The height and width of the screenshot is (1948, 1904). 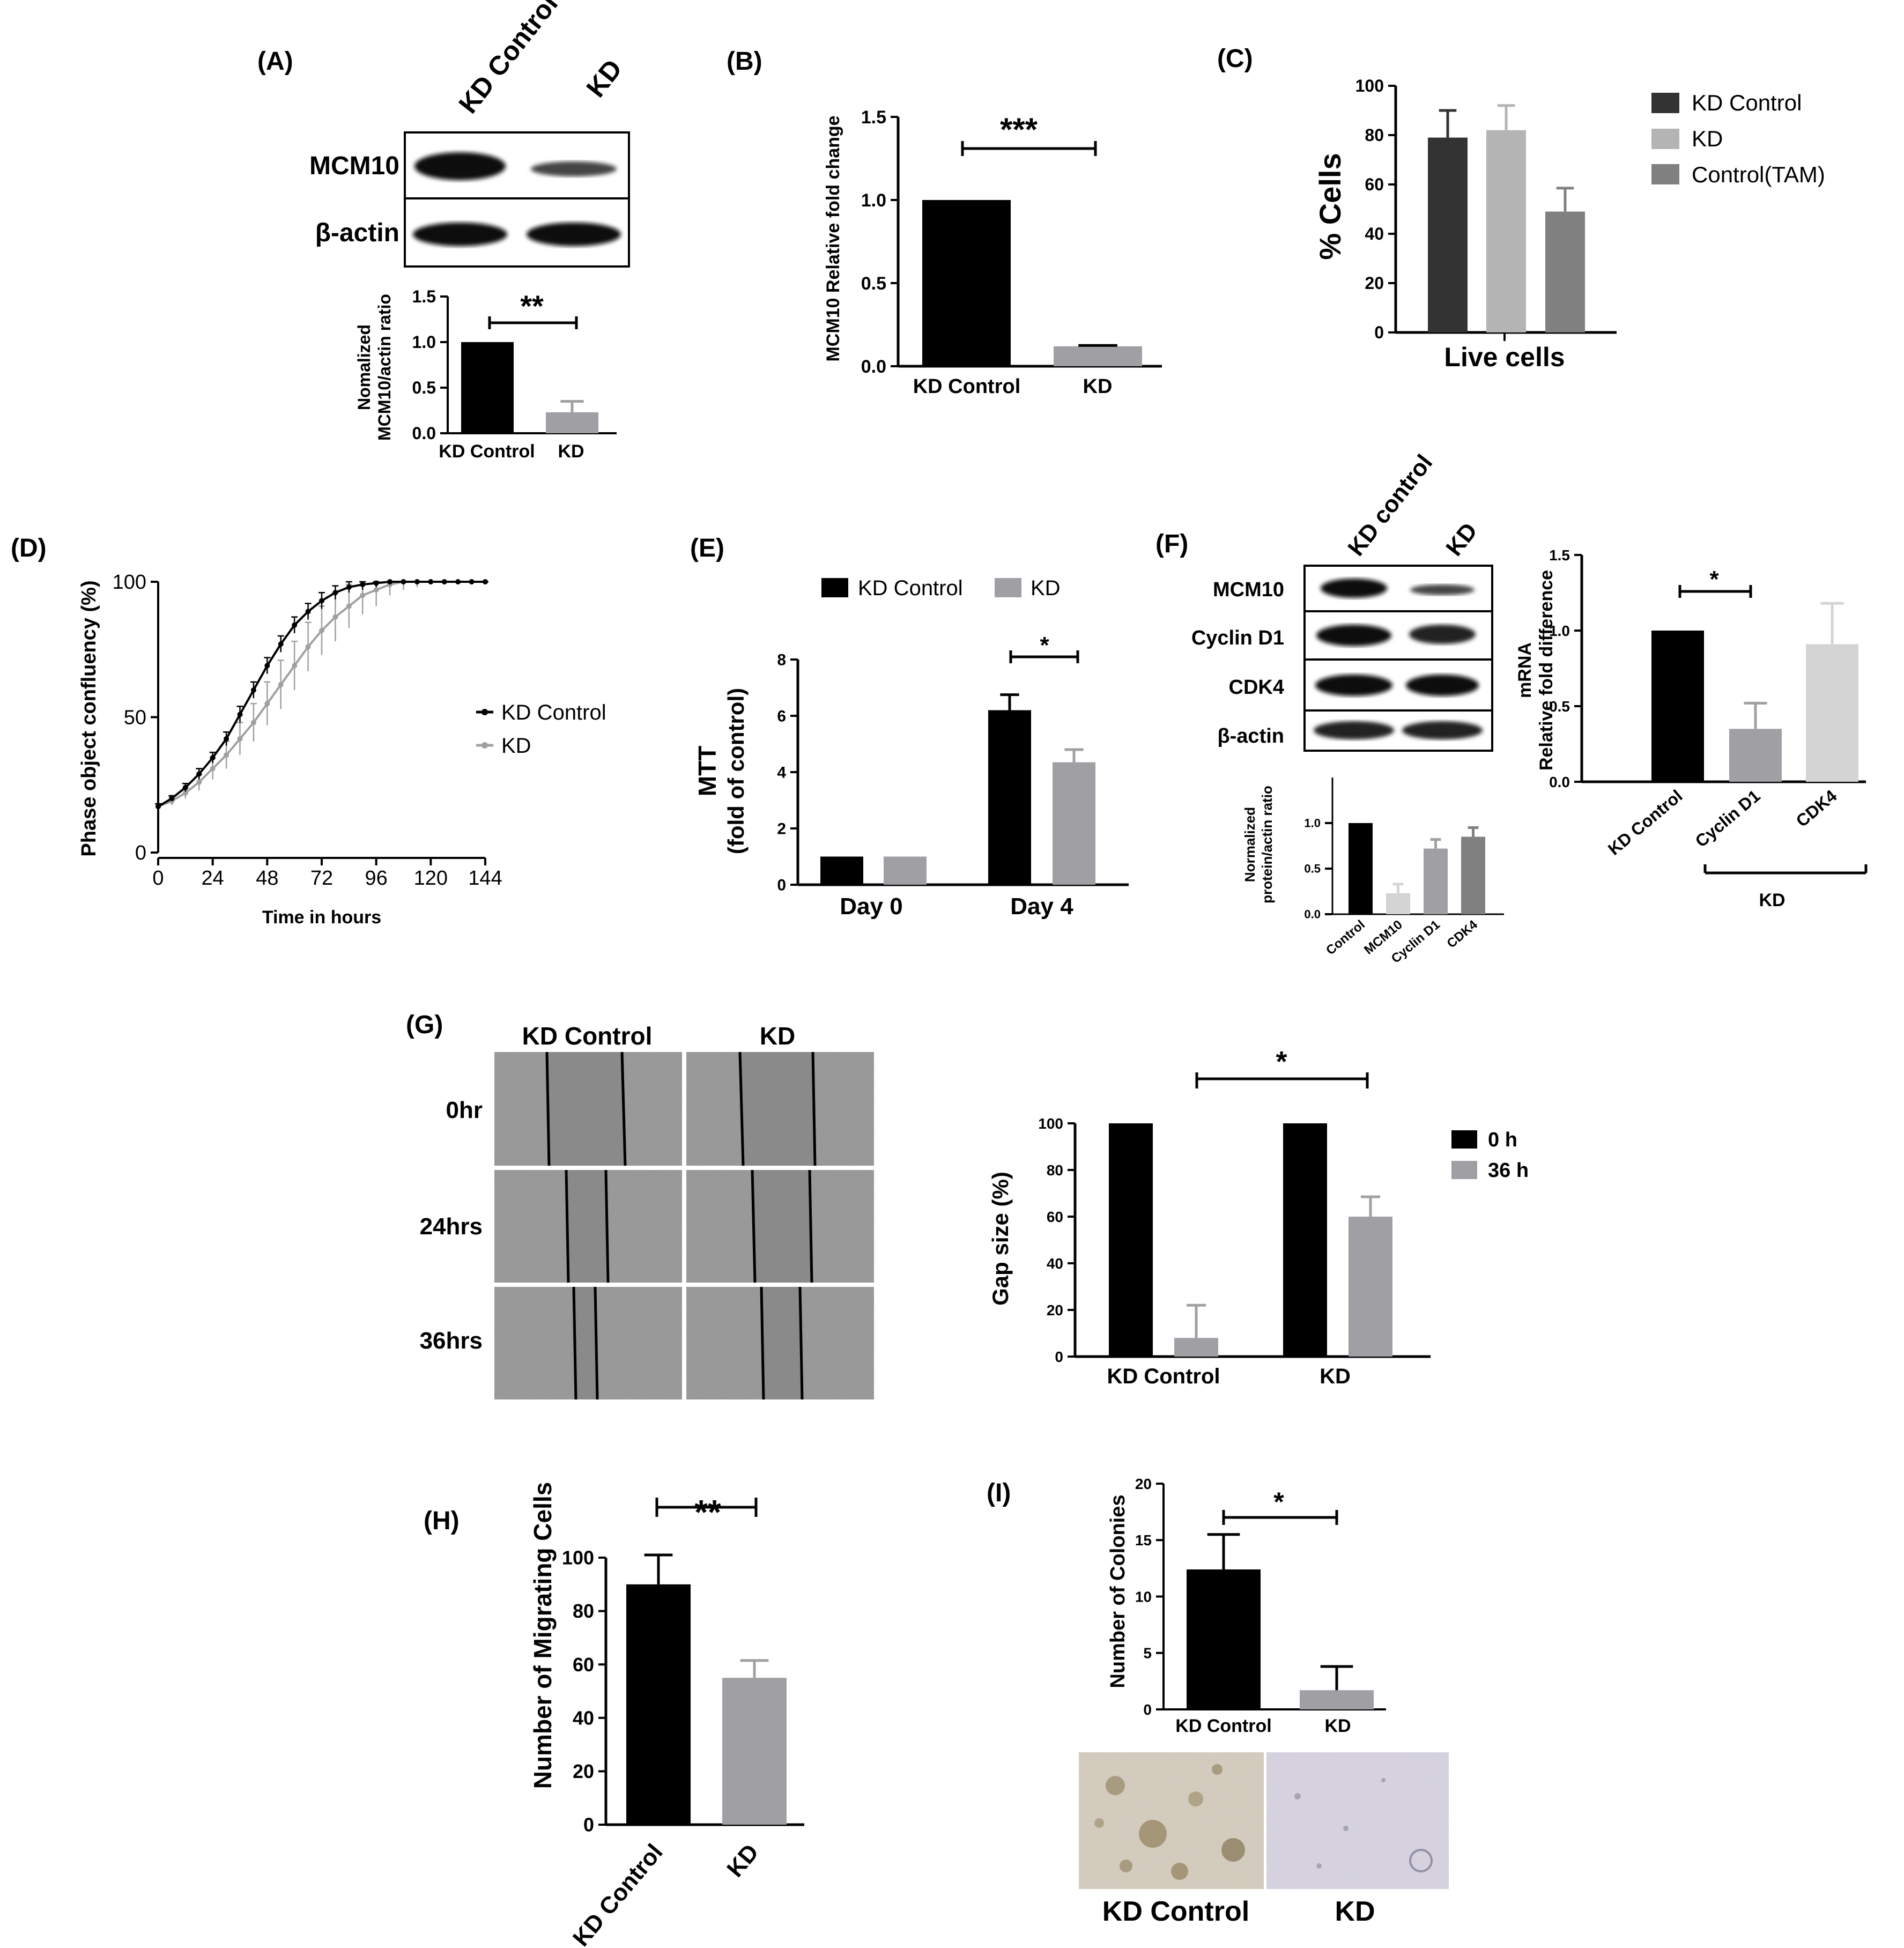 I want to click on band-f-cyclin-control, so click(x=1354, y=635).